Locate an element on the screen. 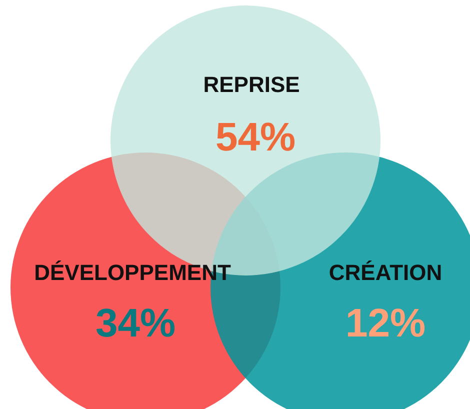 This screenshot has height=409, width=470. data-label: 34% is located at coordinates (135, 324).